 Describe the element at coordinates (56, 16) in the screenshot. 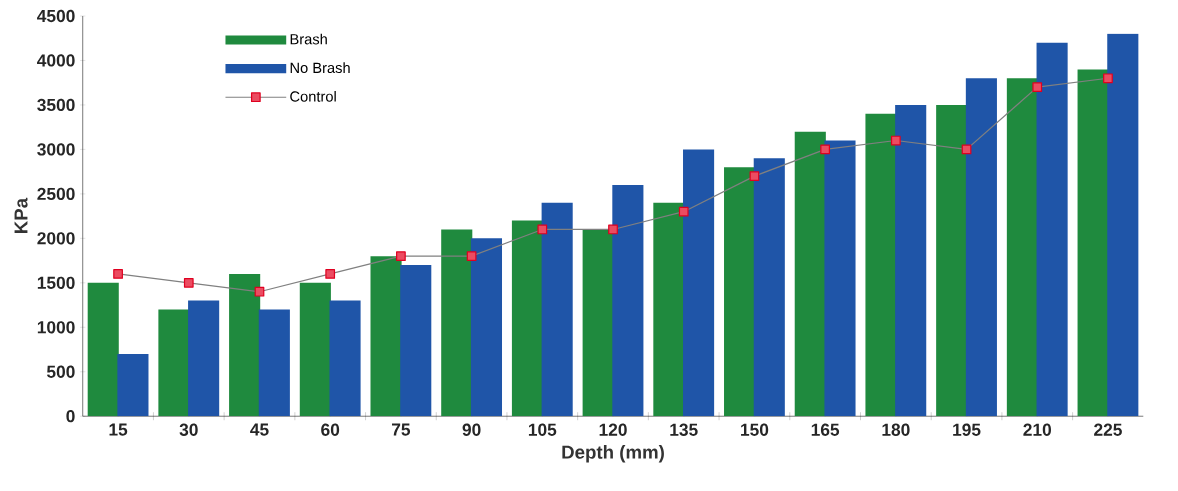

I see `y-tick-label: 4500` at that location.